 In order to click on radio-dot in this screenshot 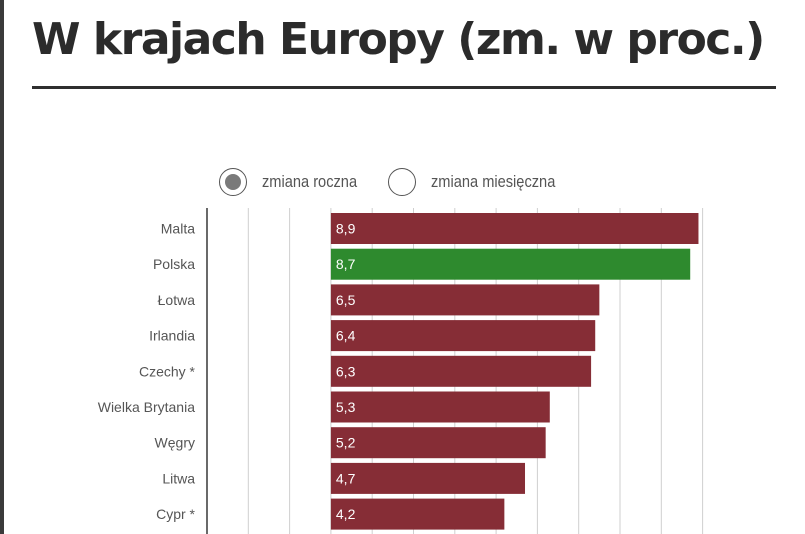, I will do `click(233, 182)`.